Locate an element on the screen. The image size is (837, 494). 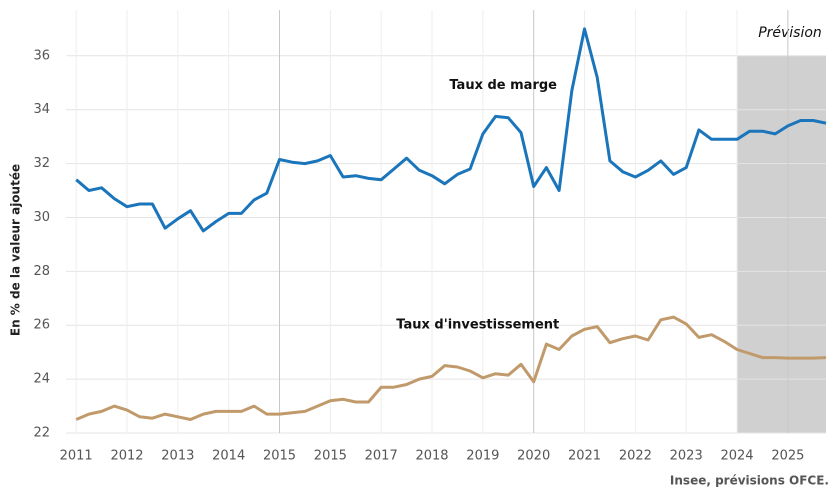
x-tick-label: 2013 is located at coordinates (177, 456).